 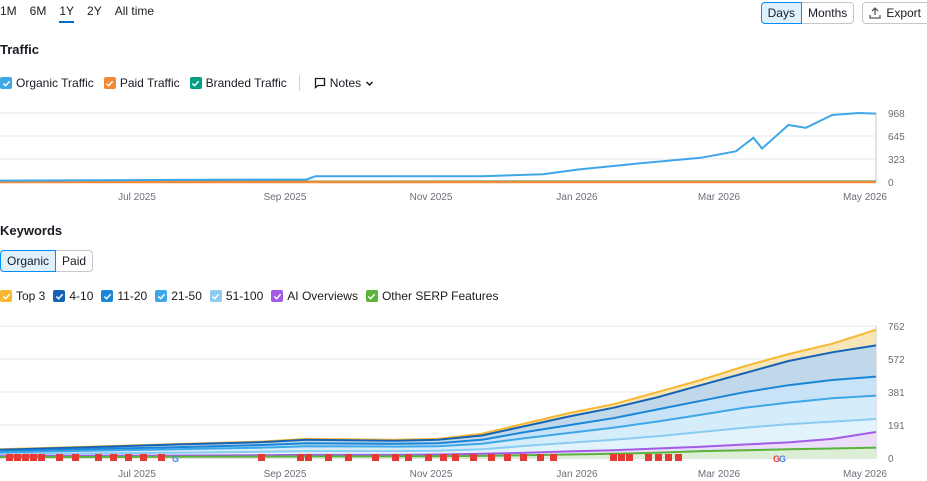 I want to click on legend-branded-traffic: Branded Traffic, so click(x=238, y=83).